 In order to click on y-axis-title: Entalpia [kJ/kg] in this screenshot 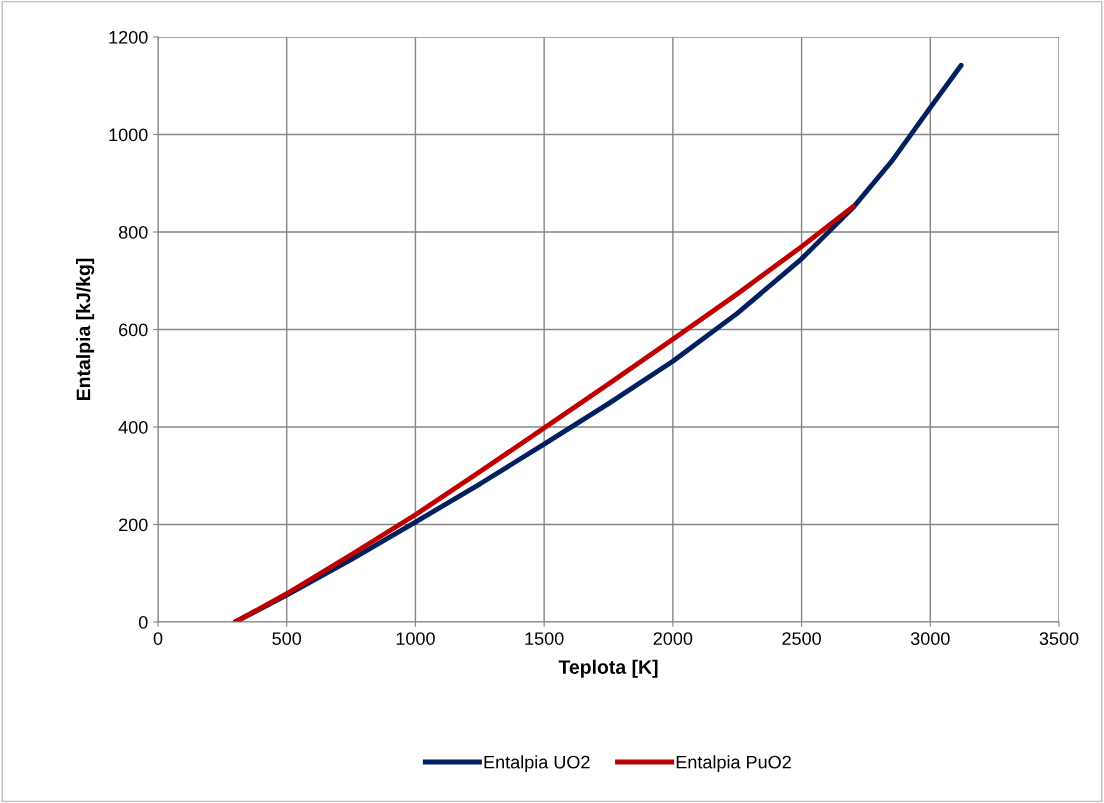, I will do `click(85, 329)`.